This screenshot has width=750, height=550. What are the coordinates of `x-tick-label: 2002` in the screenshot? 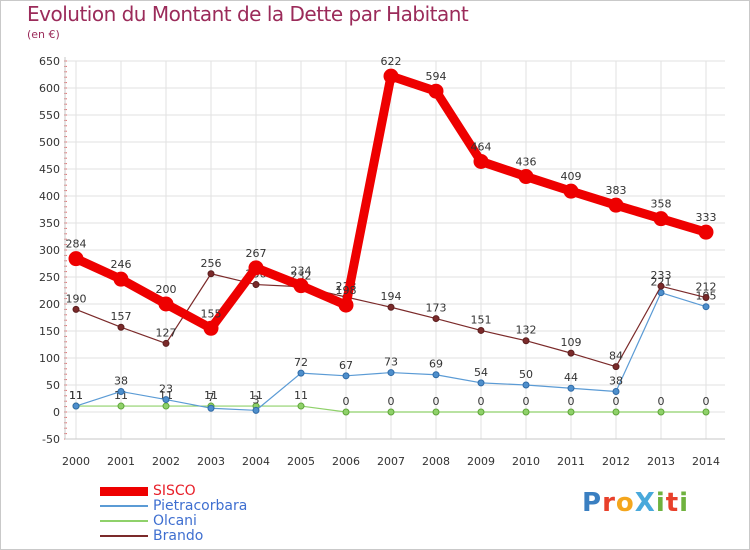 It's located at (166, 461).